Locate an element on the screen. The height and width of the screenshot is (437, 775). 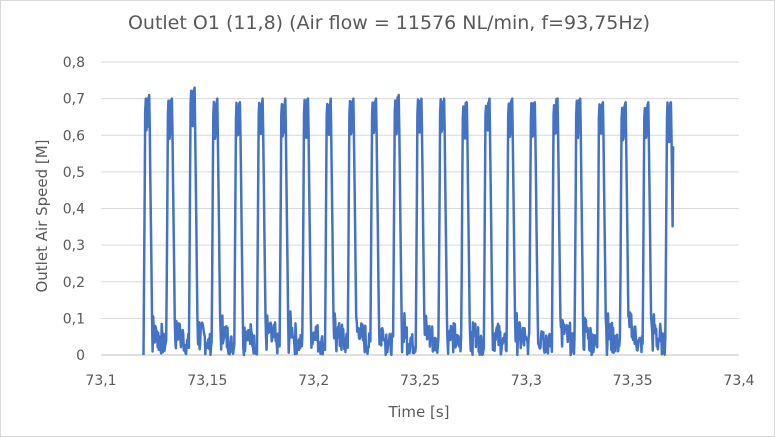
x-tick-label: 73,4 is located at coordinates (738, 381).